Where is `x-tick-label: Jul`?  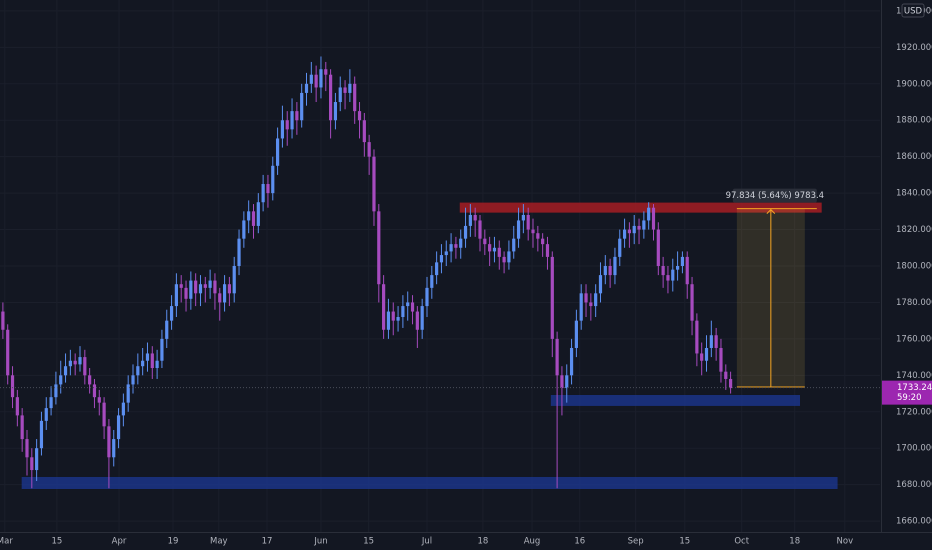 x-tick-label: Jul is located at coordinates (426, 542).